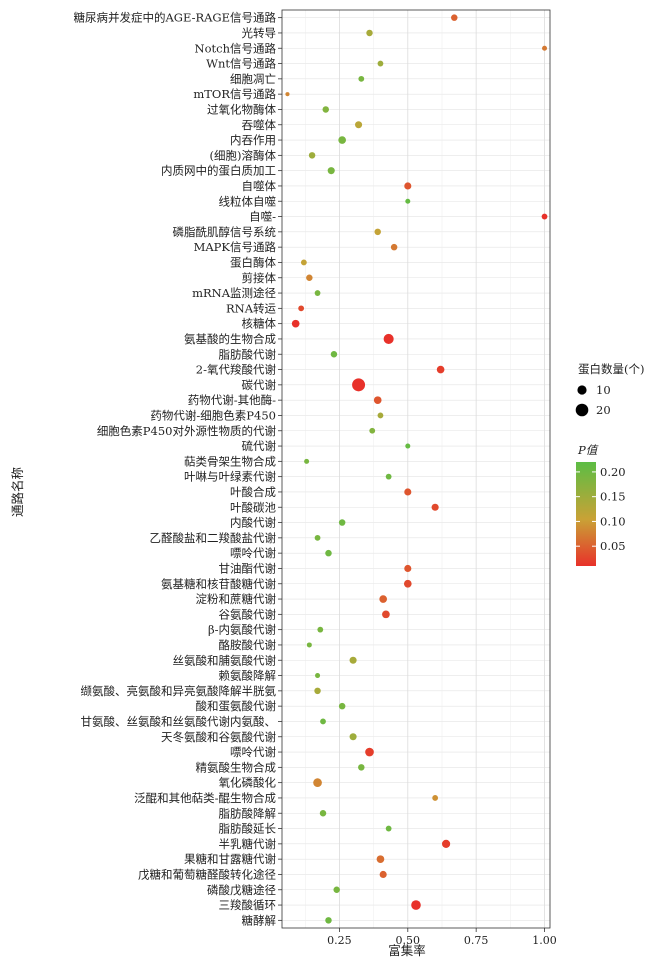  What do you see at coordinates (236, 599) in the screenshot?
I see `y-tick-label: 淀粉和蔗糖代谢` at bounding box center [236, 599].